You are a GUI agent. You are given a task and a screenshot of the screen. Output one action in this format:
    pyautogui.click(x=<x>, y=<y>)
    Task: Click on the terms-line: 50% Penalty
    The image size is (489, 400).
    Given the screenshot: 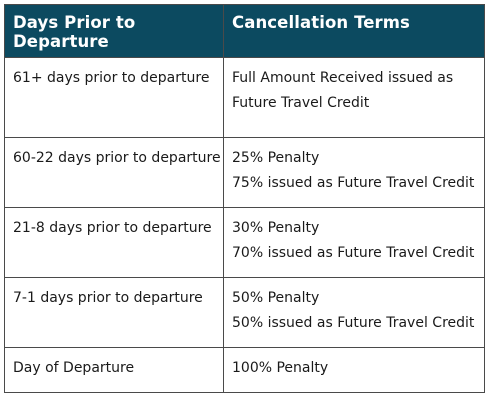 What is the action you would take?
    pyautogui.click(x=276, y=298)
    